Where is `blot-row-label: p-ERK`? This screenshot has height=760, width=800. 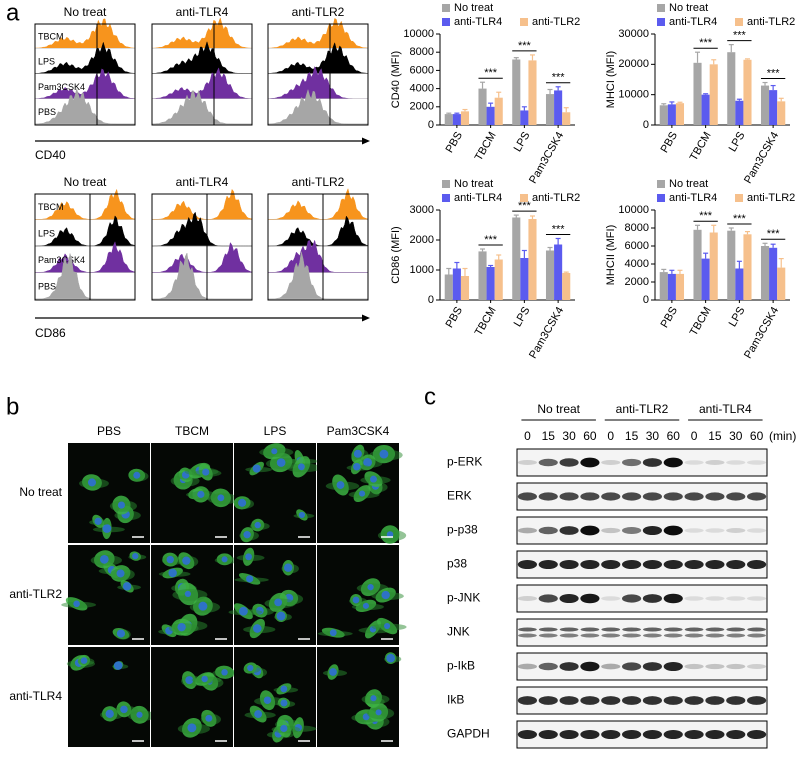
blot-row-label: p-ERK is located at coordinates (464, 462).